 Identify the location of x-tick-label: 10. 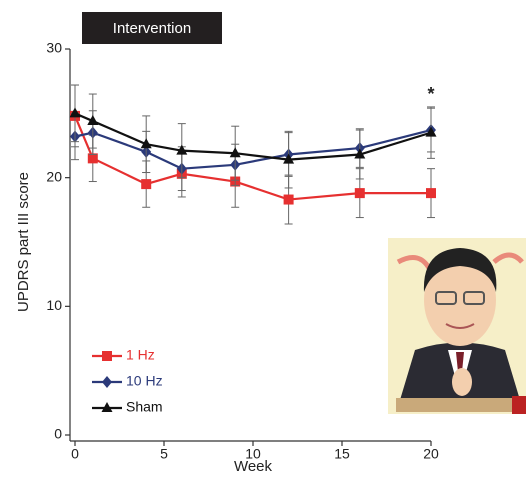
(253, 454).